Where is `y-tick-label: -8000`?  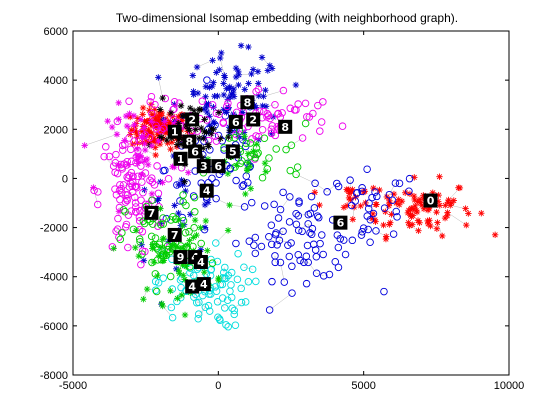
y-tick-label: -8000 is located at coordinates (54, 376).